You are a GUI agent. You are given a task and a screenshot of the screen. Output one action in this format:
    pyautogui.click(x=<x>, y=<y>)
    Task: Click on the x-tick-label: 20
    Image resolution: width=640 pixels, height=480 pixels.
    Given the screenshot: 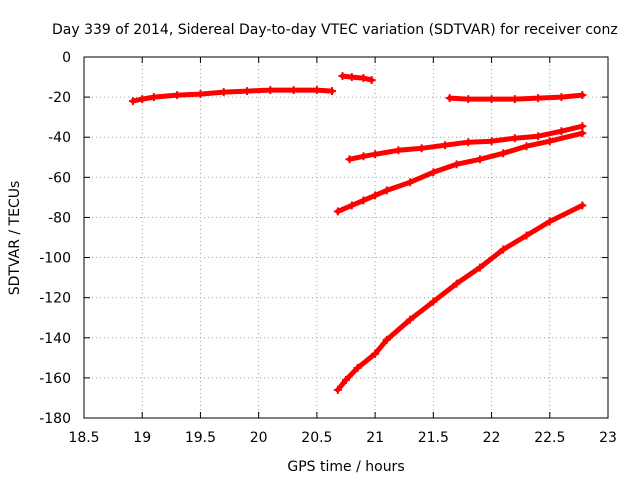 What is the action you would take?
    pyautogui.click(x=259, y=438)
    